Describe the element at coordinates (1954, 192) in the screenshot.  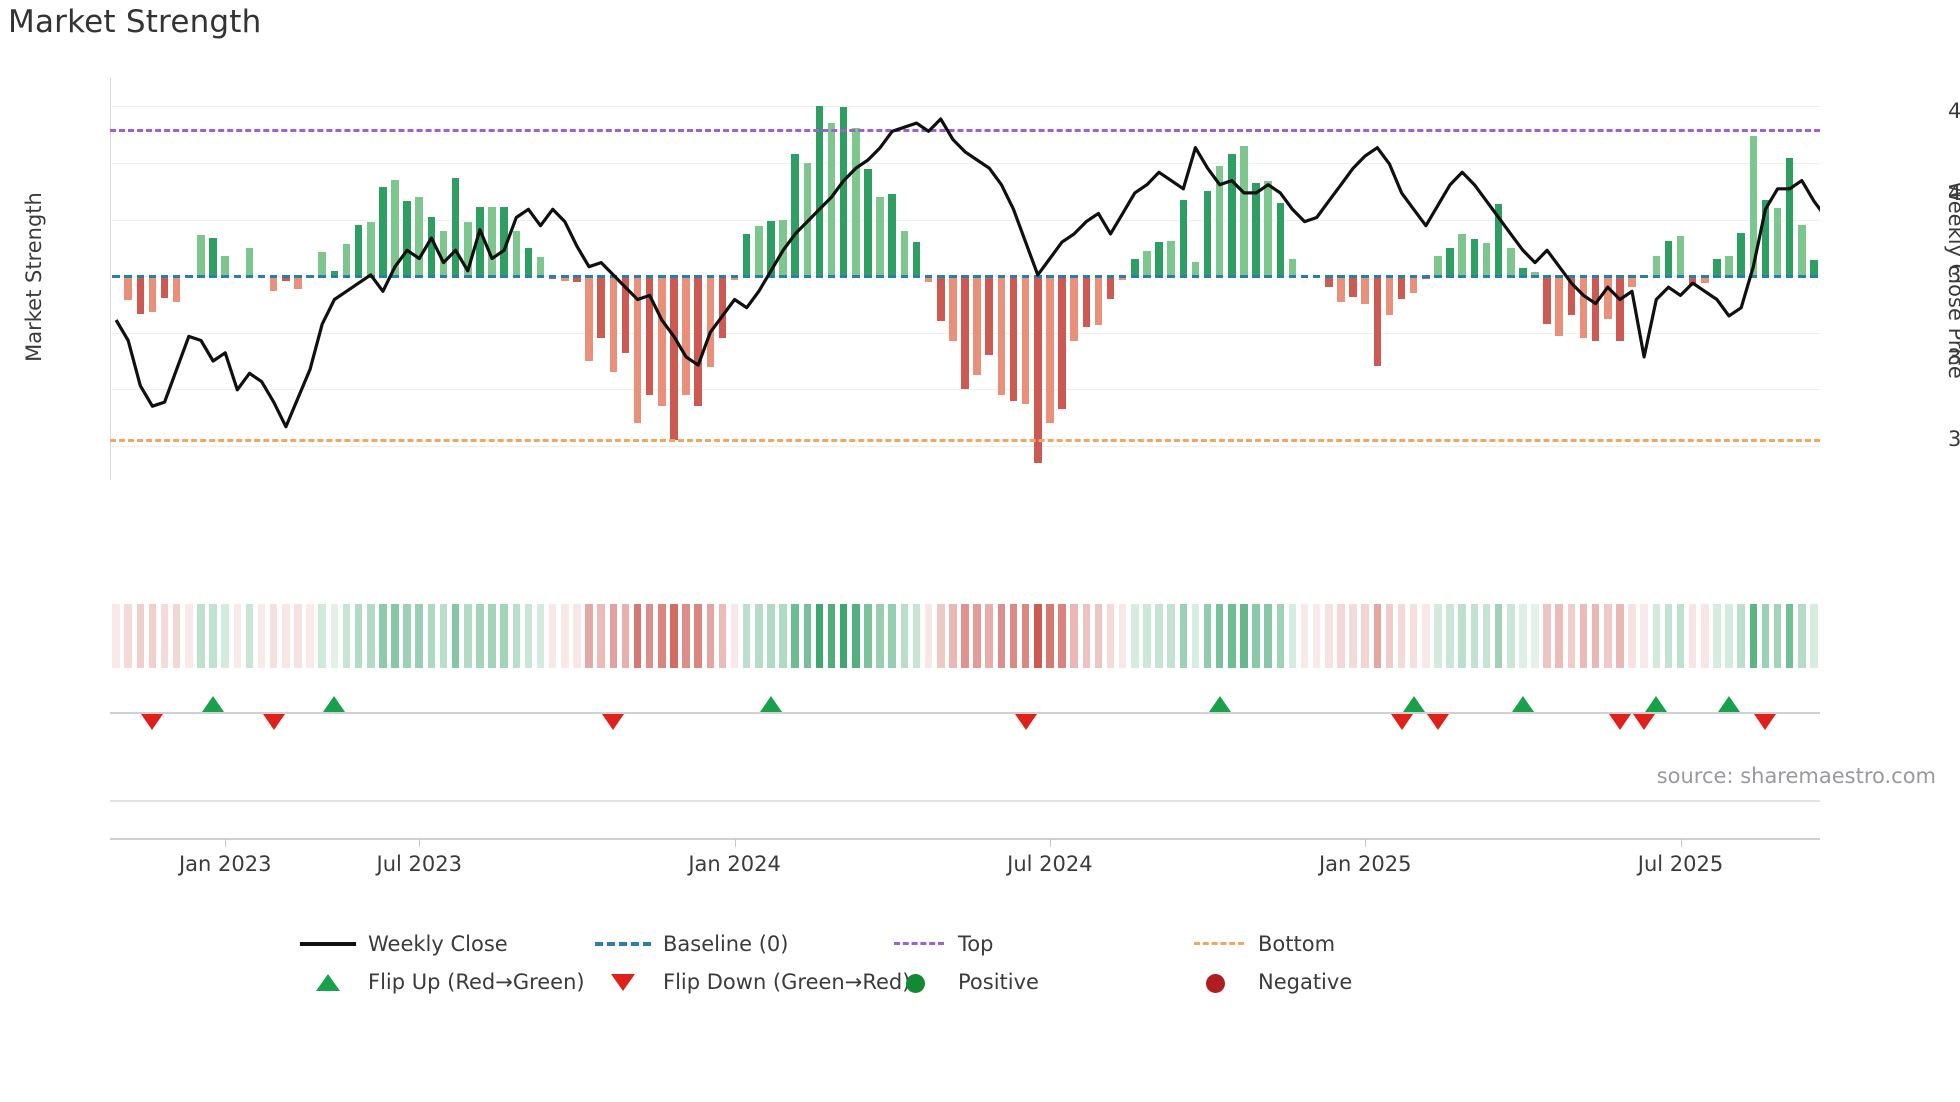
I see `y-tick-label-right: 40.00` at that location.